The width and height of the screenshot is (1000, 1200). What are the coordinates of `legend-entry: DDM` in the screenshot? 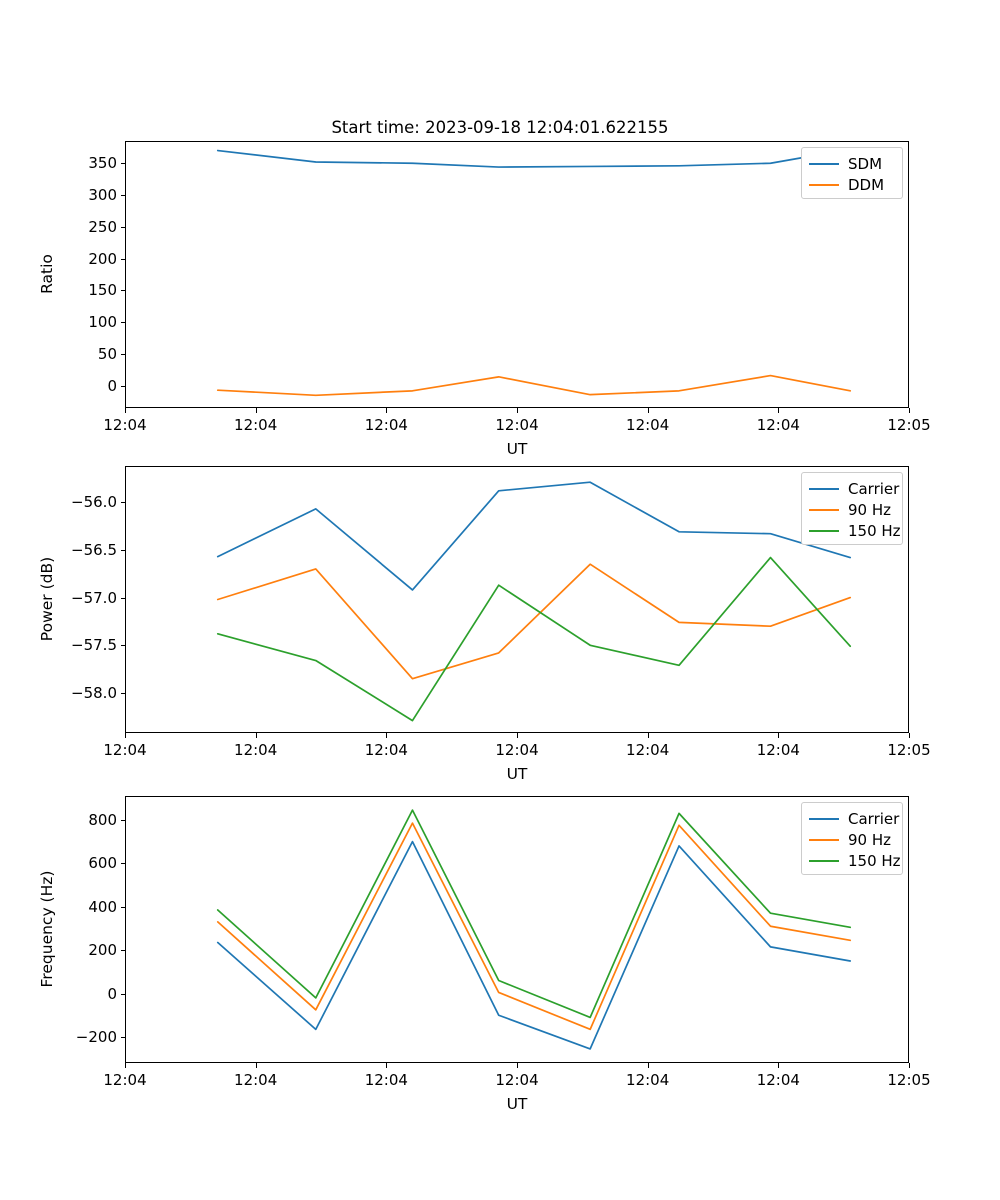 It's located at (852, 184).